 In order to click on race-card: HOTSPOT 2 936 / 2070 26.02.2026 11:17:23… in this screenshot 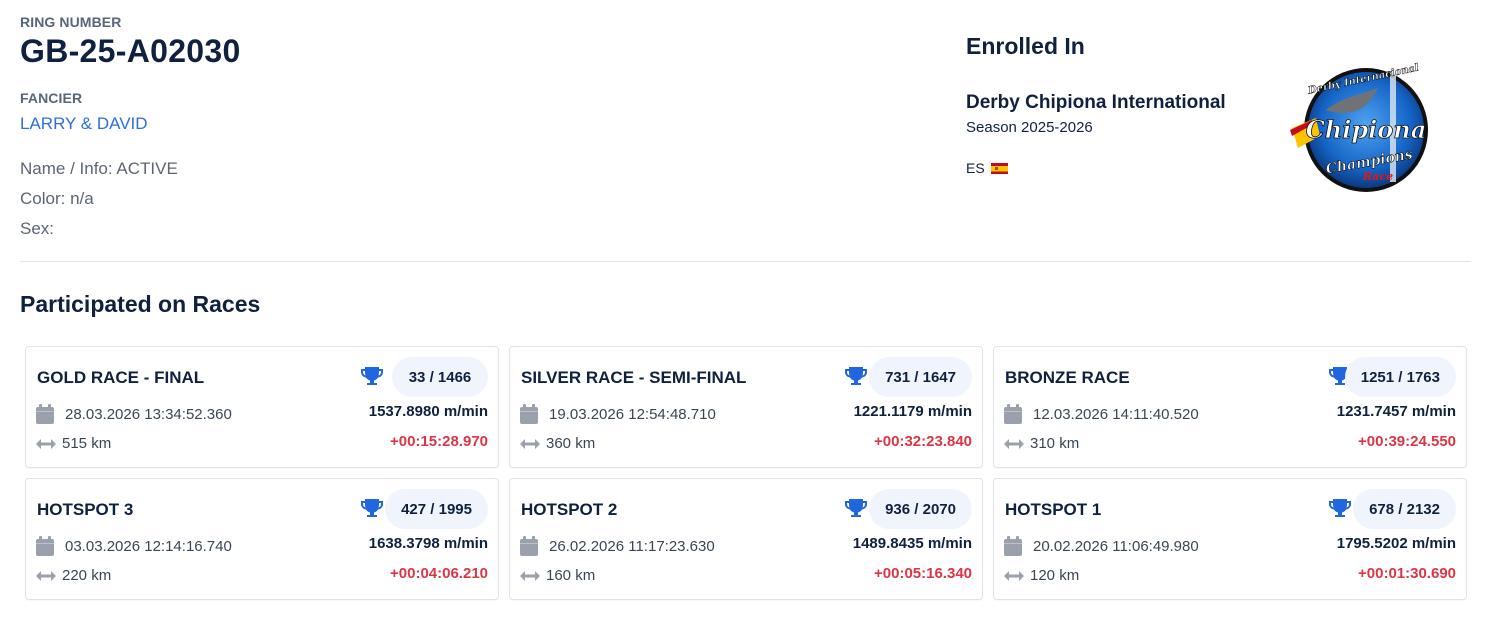, I will do `click(746, 539)`.